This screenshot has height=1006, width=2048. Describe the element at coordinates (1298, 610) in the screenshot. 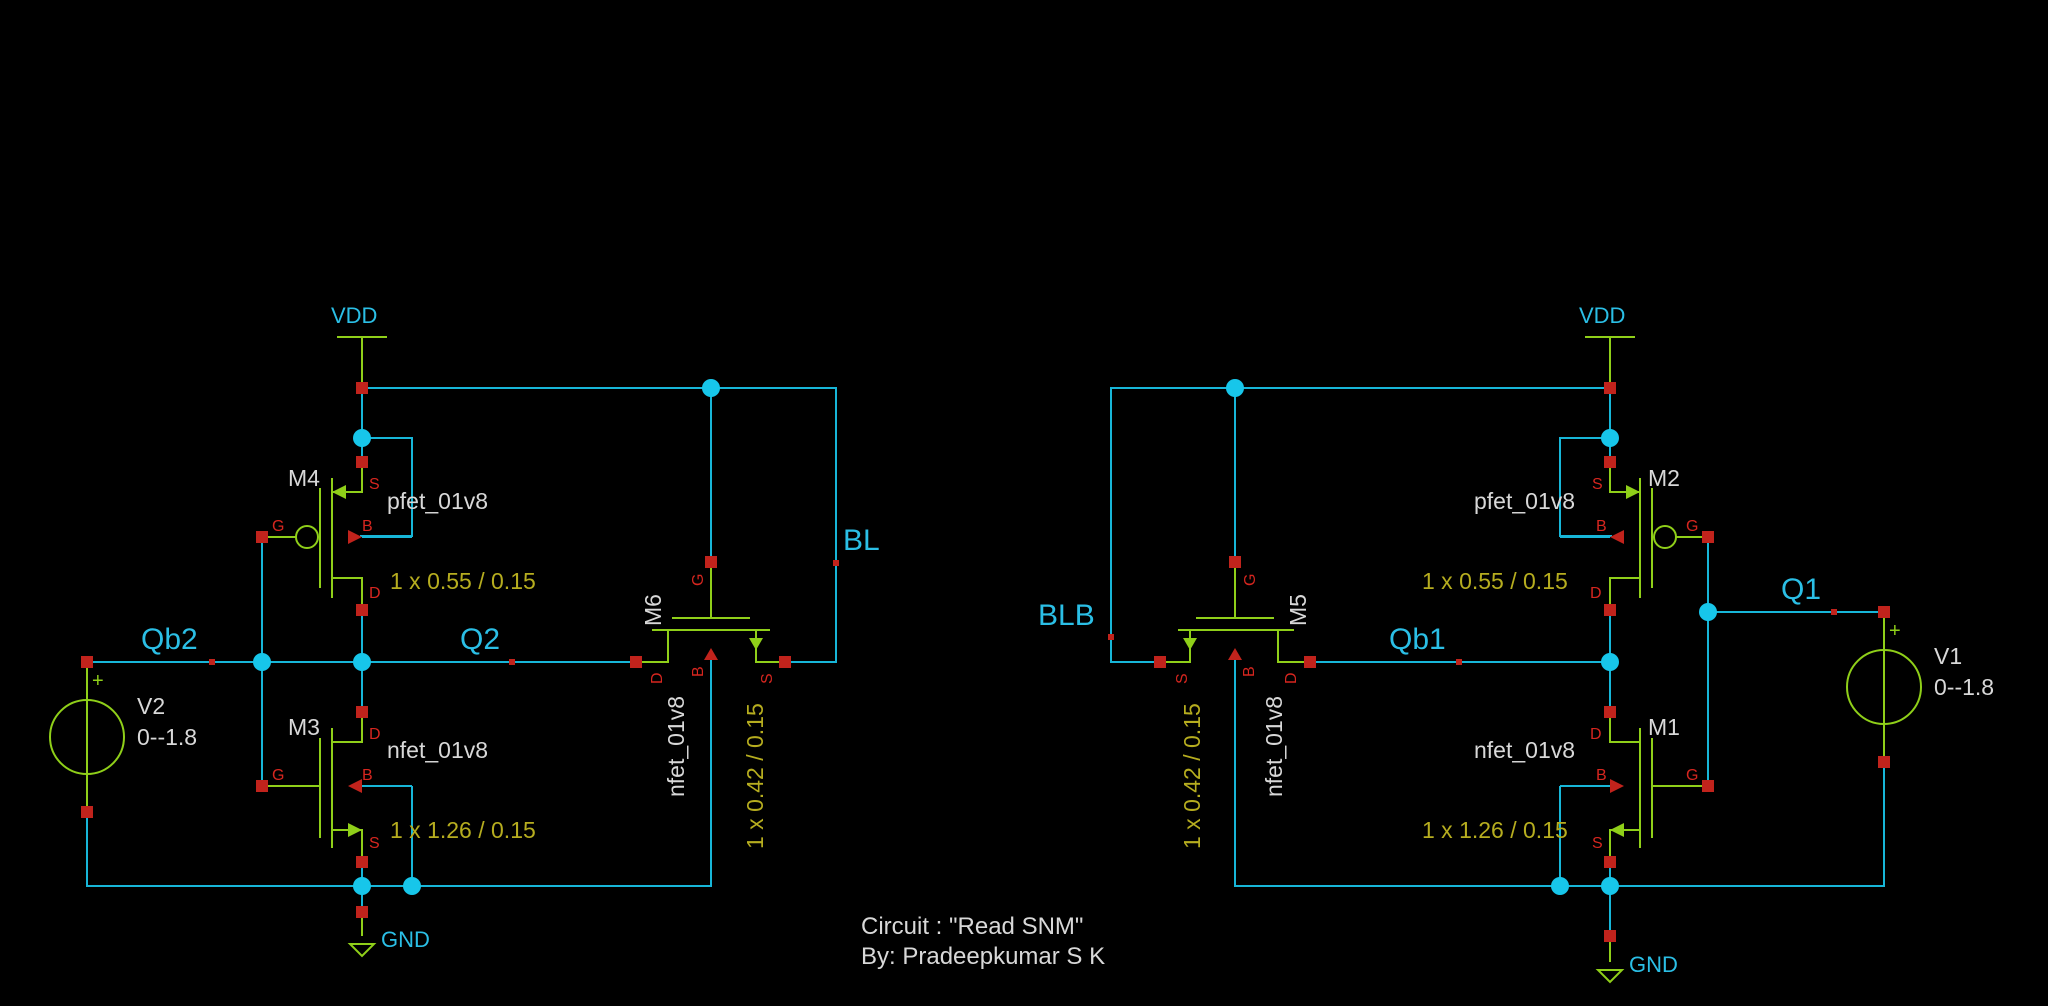

I see `m5-name: M5` at that location.